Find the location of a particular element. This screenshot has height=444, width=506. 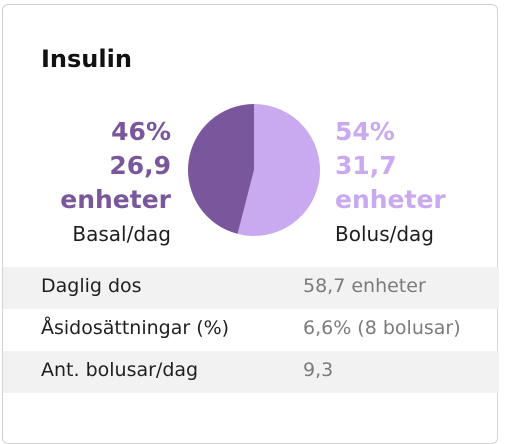

basal-caption: Basal/dag is located at coordinates (121, 234).